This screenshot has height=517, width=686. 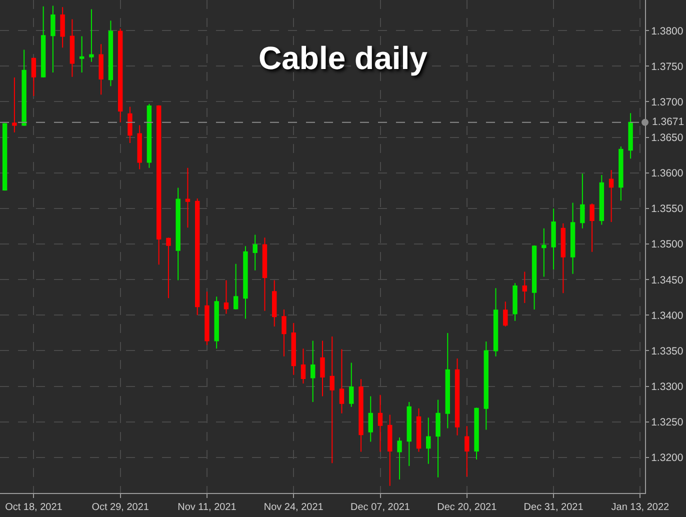 I want to click on y-tick-label: 1.3450, so click(x=667, y=280).